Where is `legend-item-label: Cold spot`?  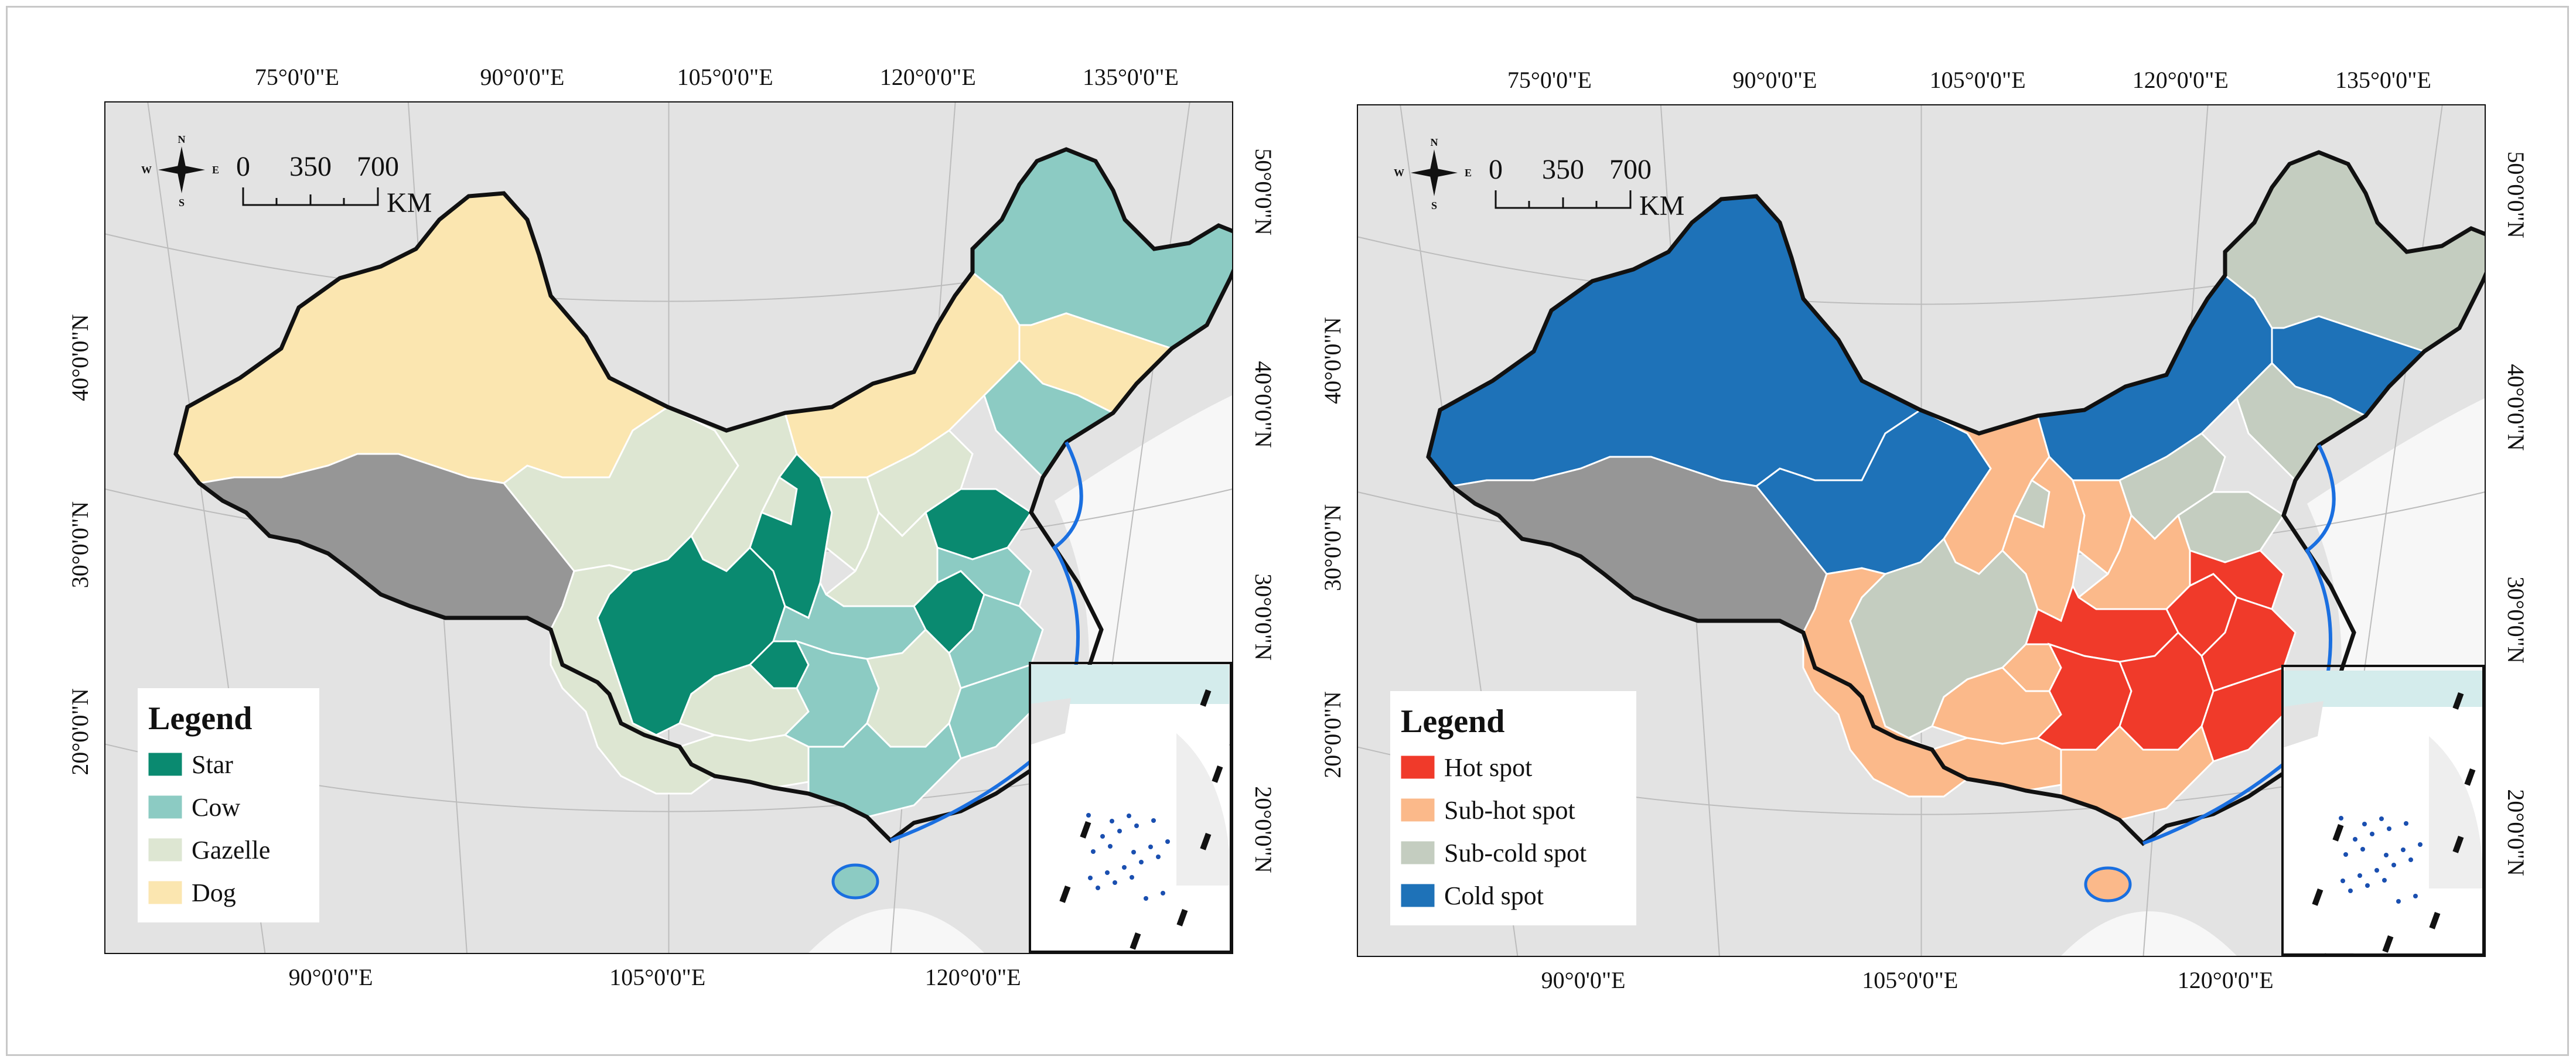 legend-item-label: Cold spot is located at coordinates (1494, 895).